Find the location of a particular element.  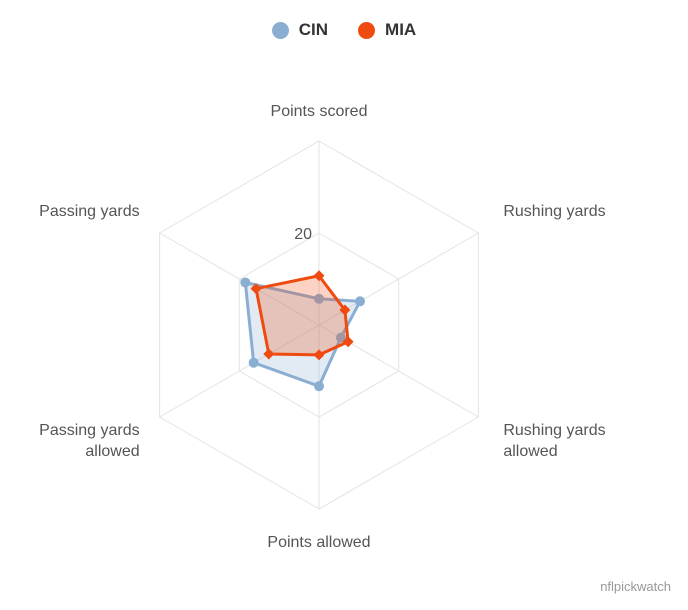

data-point-mia-points-allowed is located at coordinates (319, 355).